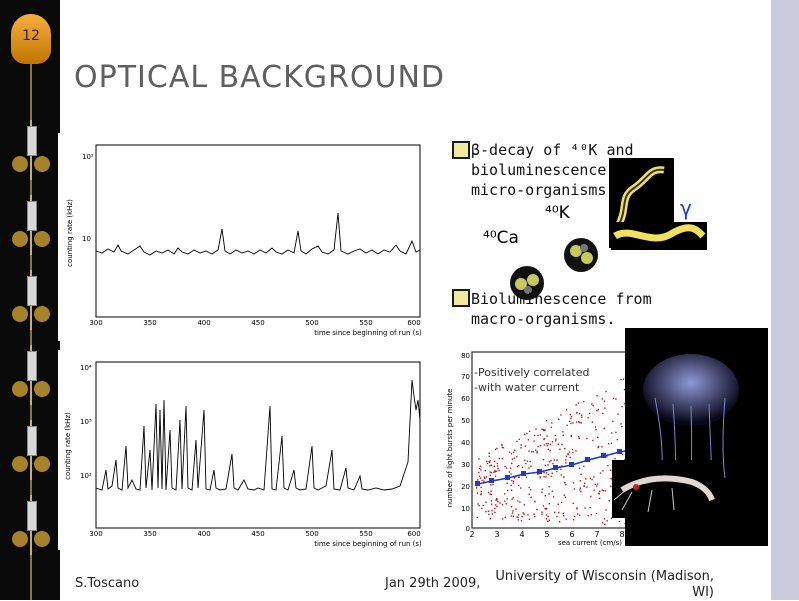  I want to click on scatter-ytick: 0, so click(468, 529).